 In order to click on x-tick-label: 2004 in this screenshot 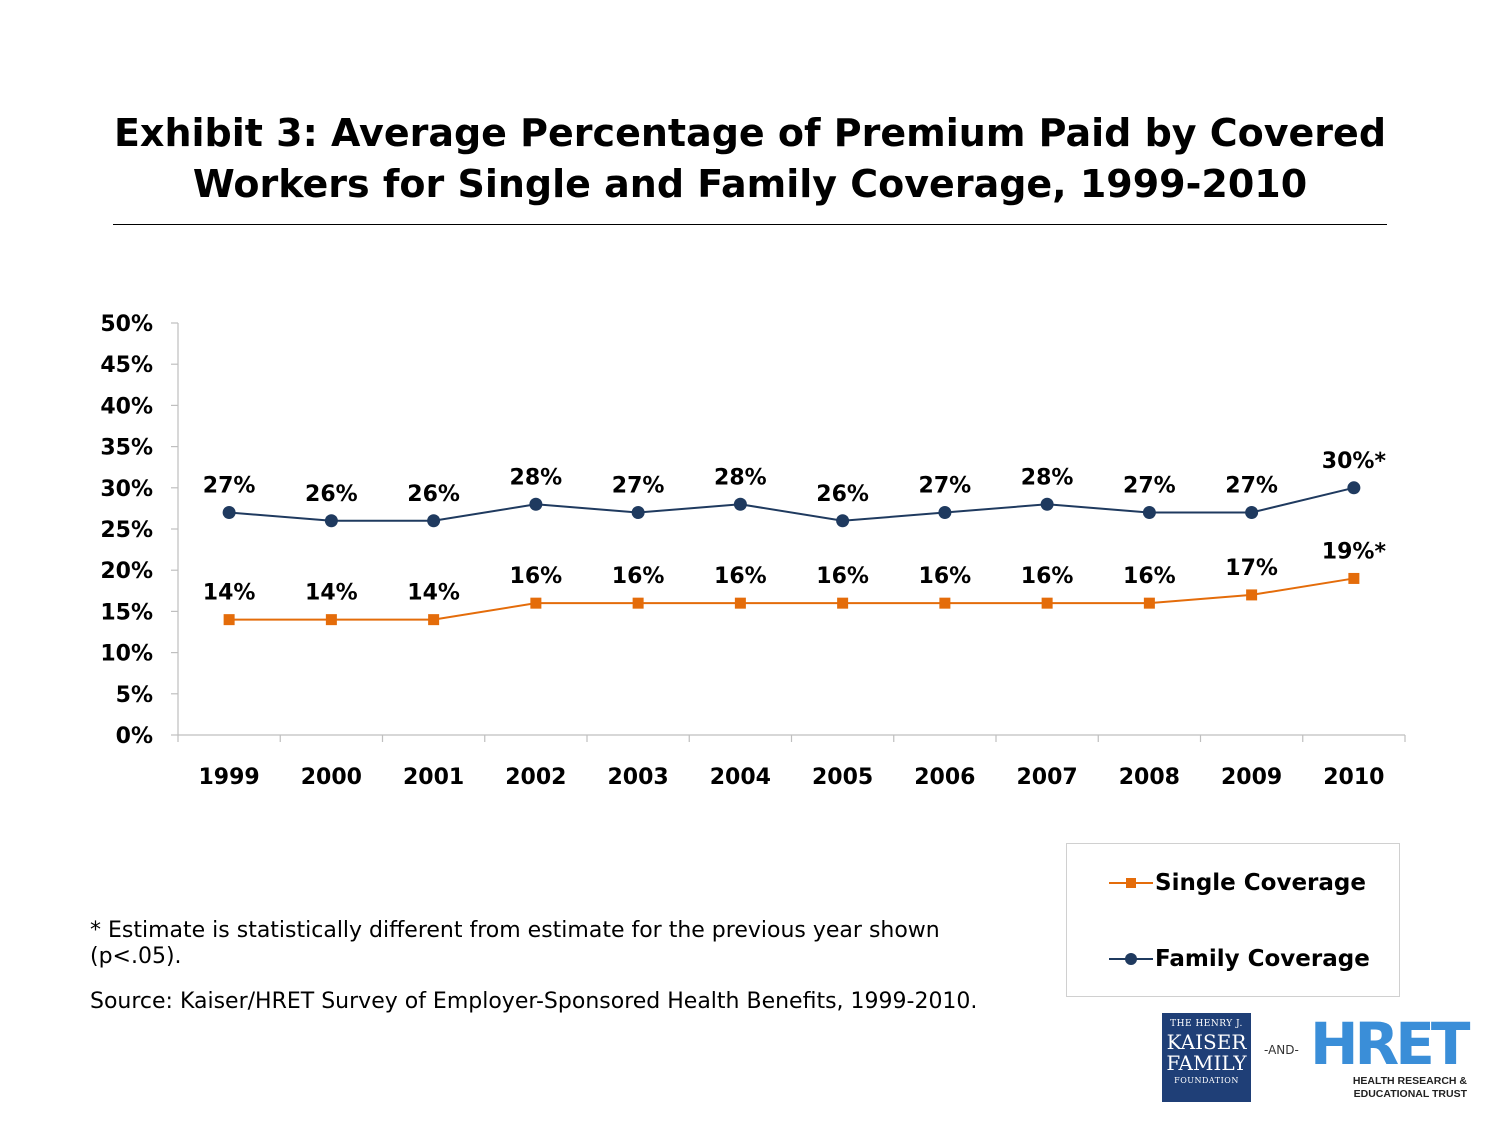, I will do `click(740, 777)`.